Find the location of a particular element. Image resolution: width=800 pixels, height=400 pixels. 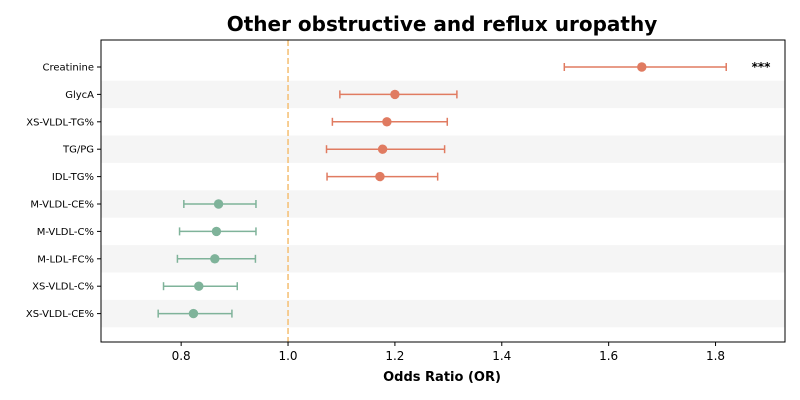

category-label: XS-VLDL-TG% is located at coordinates (60, 122).